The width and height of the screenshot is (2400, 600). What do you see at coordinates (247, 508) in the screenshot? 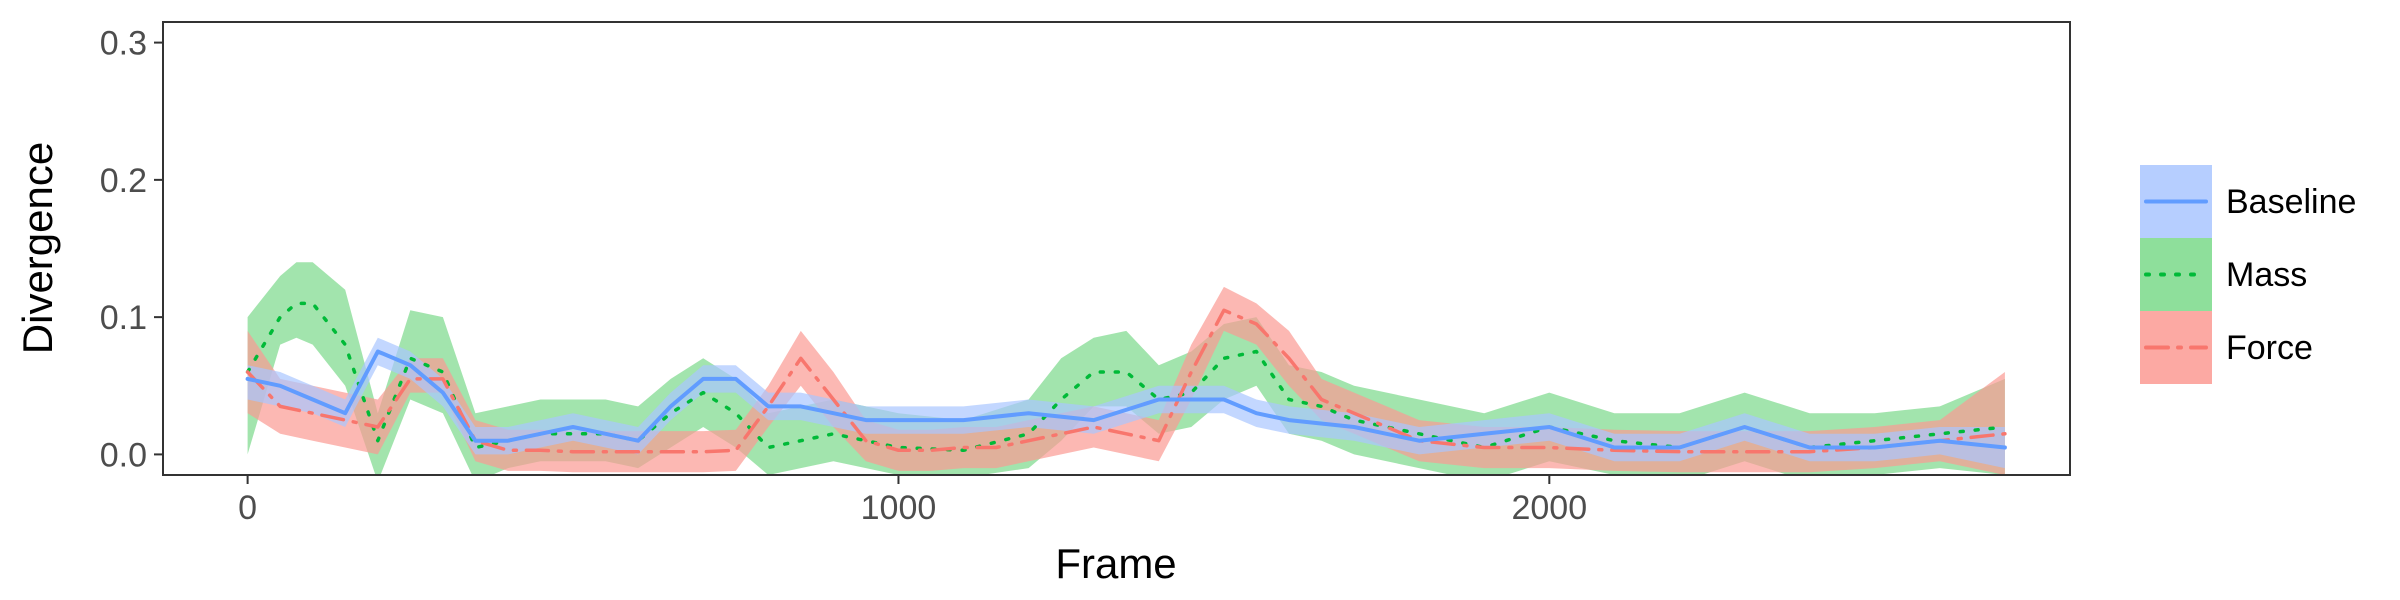
I see `x-tick-label: 0` at bounding box center [247, 508].